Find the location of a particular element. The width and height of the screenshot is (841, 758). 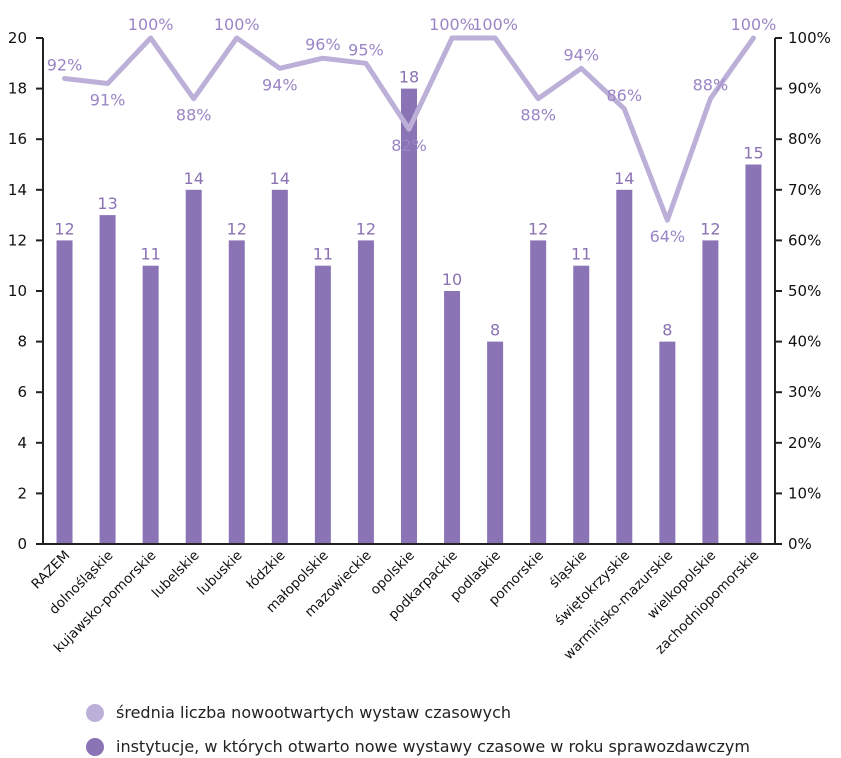

line-value-label: 64% is located at coordinates (668, 236).